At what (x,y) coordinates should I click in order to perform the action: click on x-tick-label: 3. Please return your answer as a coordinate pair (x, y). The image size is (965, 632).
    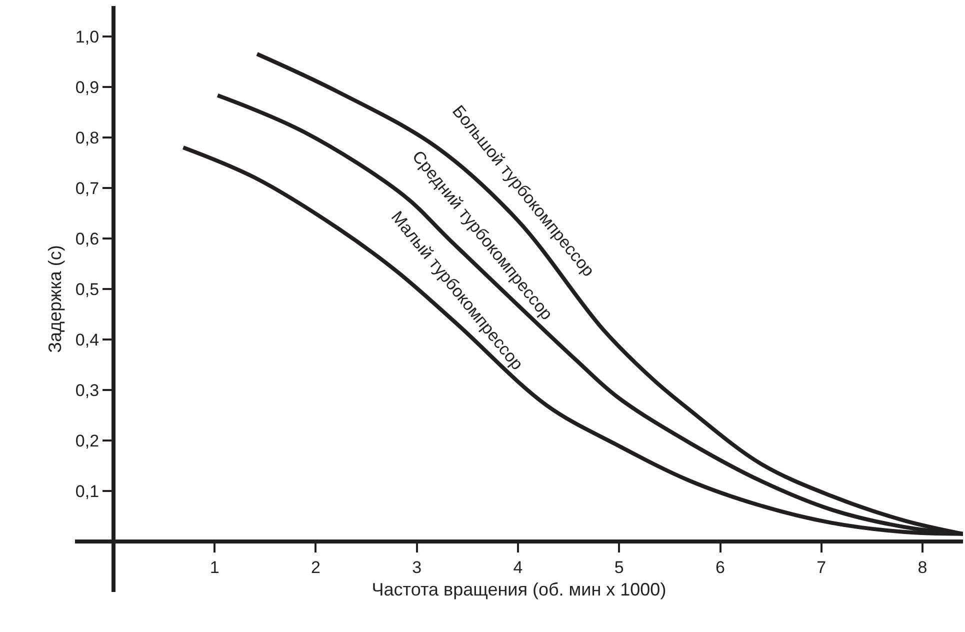
    Looking at the image, I should click on (417, 567).